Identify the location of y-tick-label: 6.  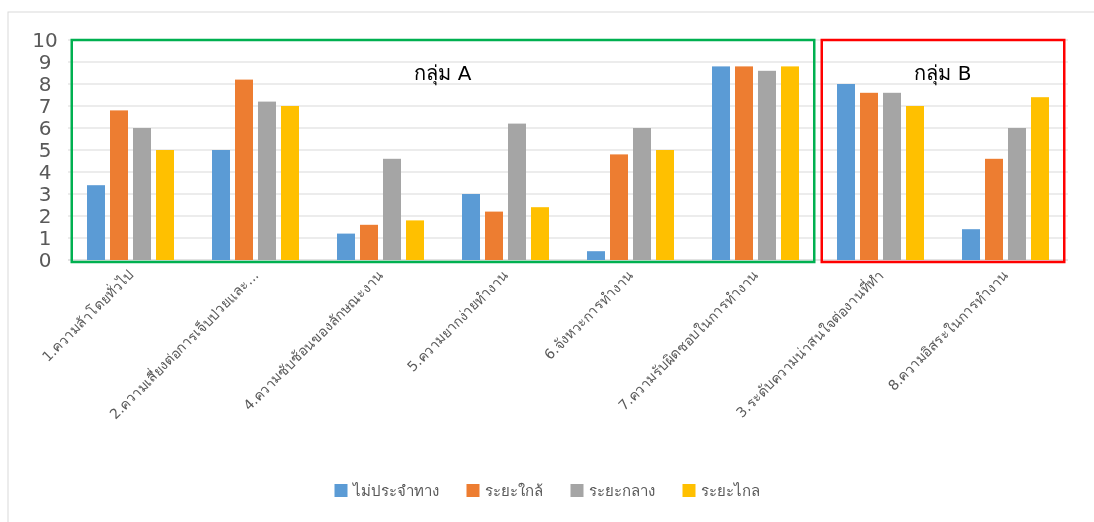
(45, 128).